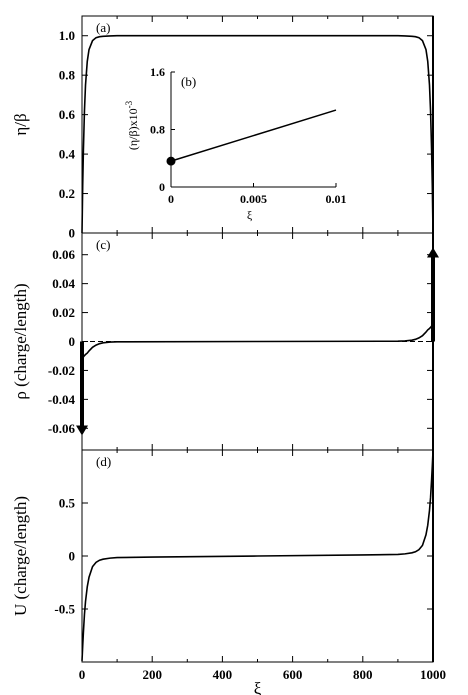 This screenshot has height=695, width=468. Describe the element at coordinates (129, 104) in the screenshot. I see `inset-y-axis-title-exponent: -3` at that location.